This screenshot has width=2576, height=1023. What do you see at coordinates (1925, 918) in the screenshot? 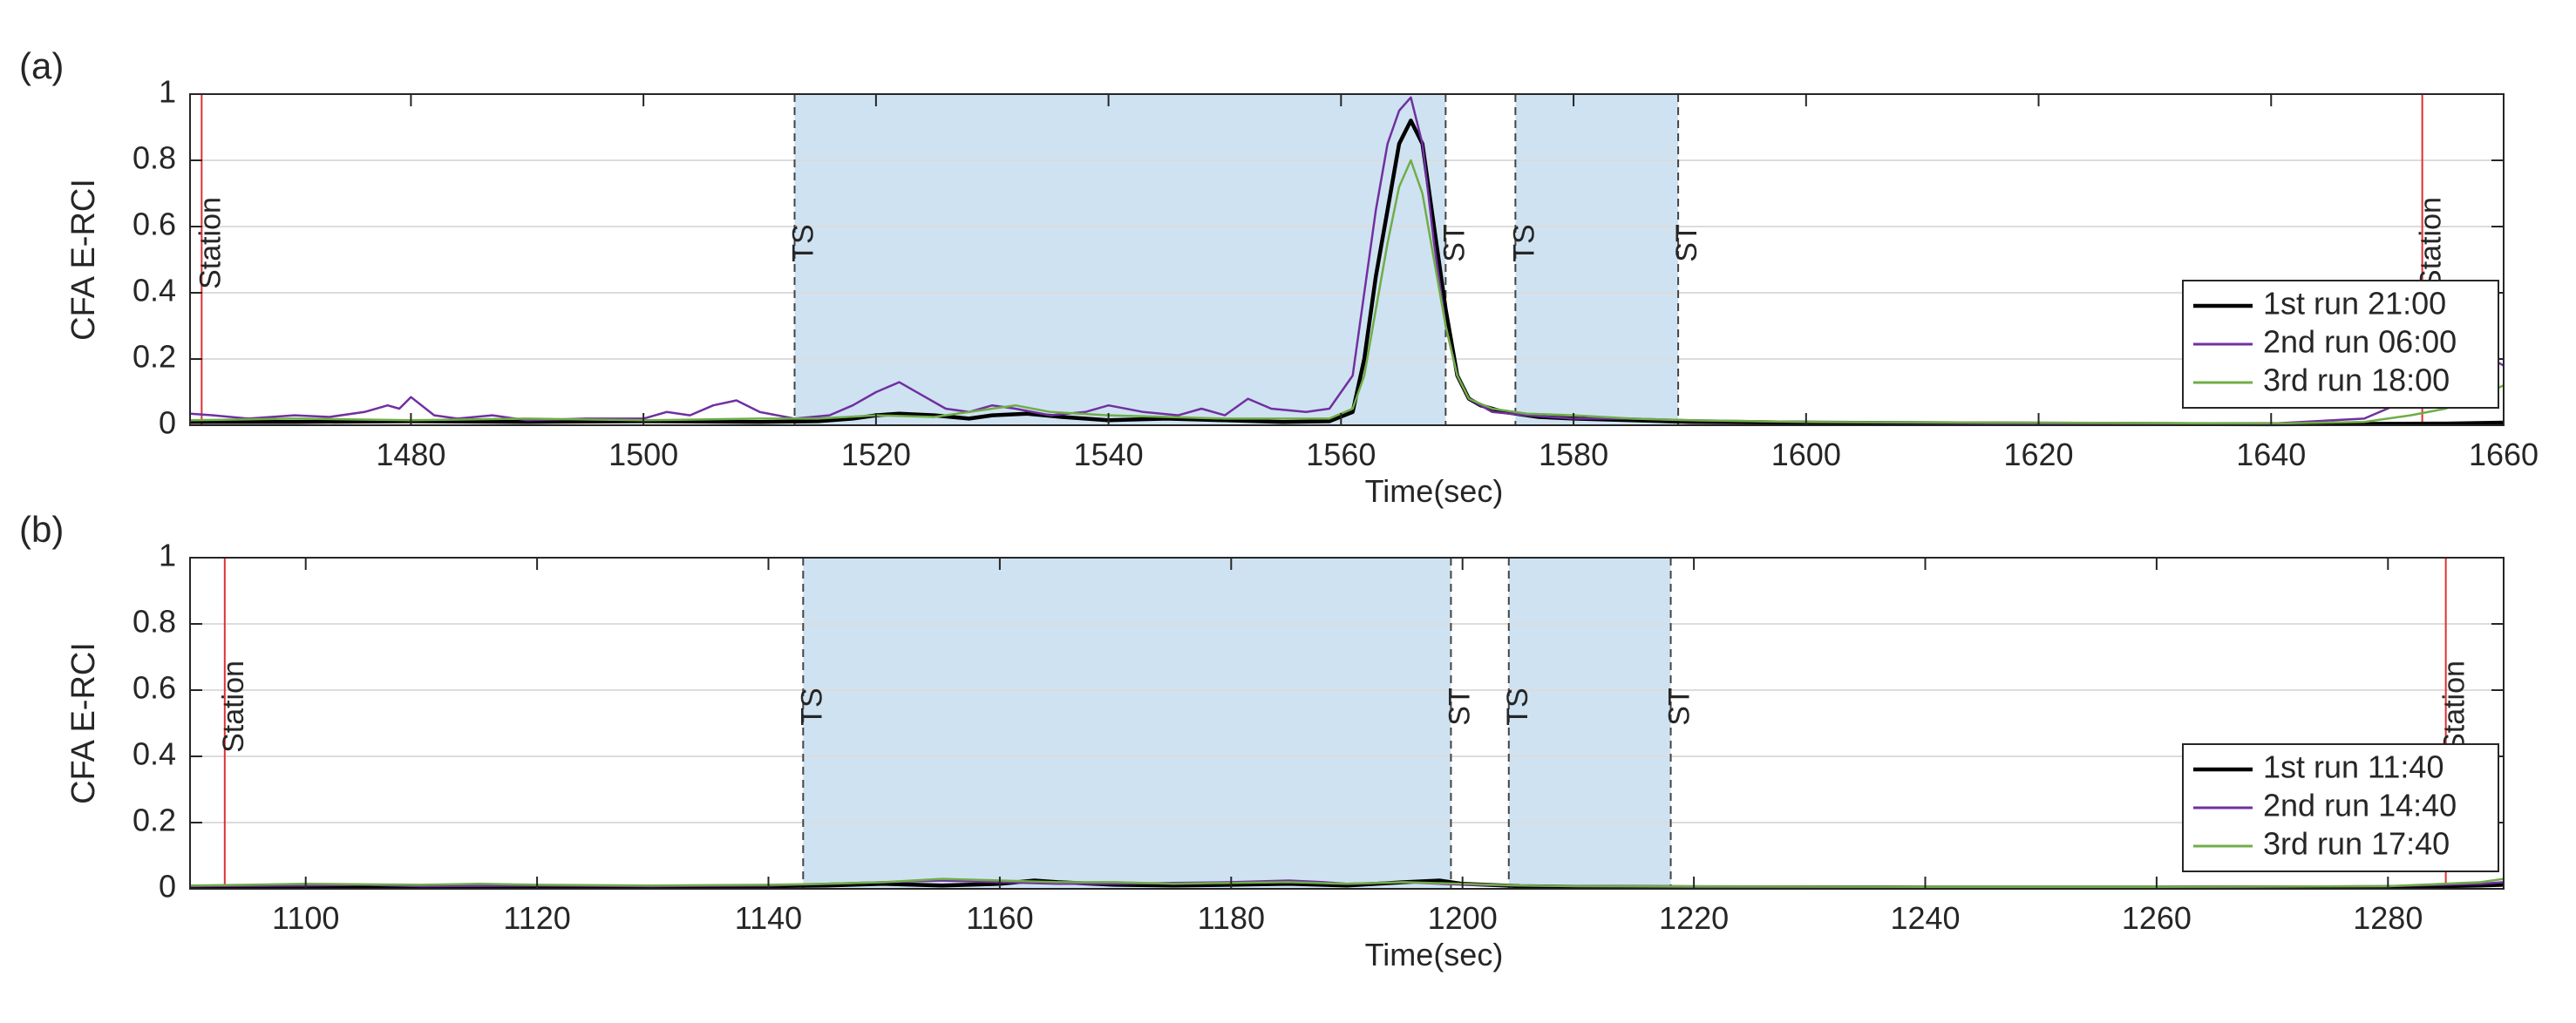
I see `x-tick-label: 1240` at bounding box center [1925, 918].